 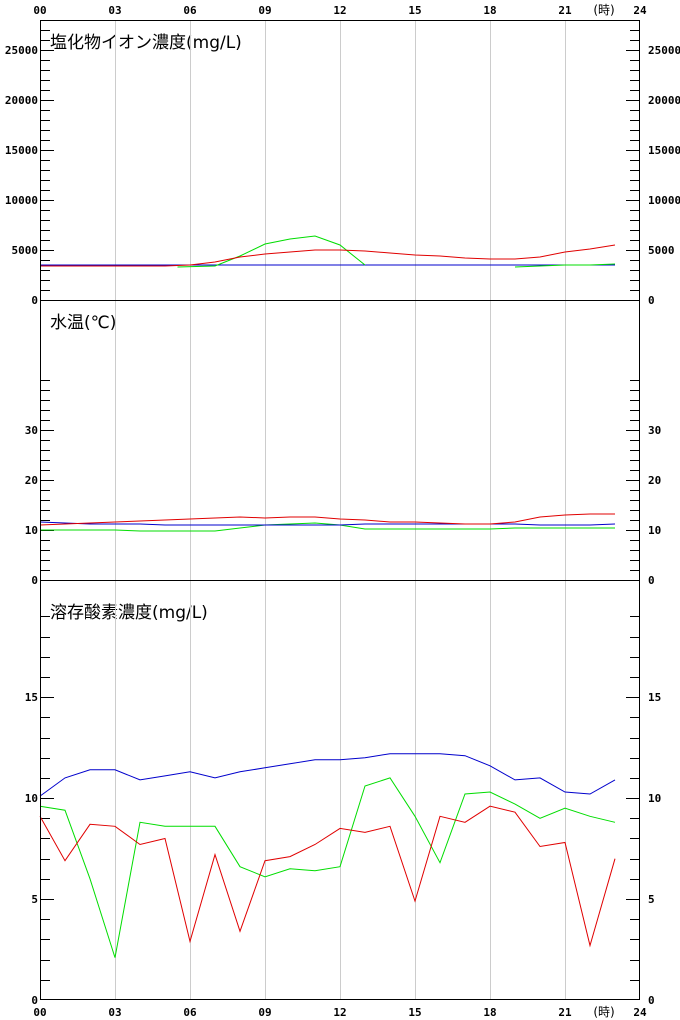 What do you see at coordinates (664, 150) in the screenshot?
I see `right-y-label-0-15000: 15000` at bounding box center [664, 150].